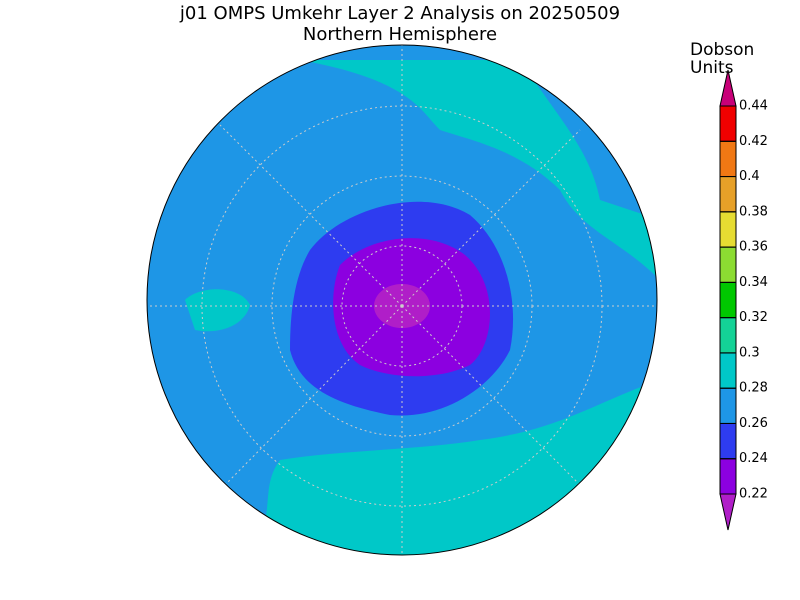 The image size is (800, 600). Describe the element at coordinates (728, 512) in the screenshot. I see `colorbar-extend` at that location.